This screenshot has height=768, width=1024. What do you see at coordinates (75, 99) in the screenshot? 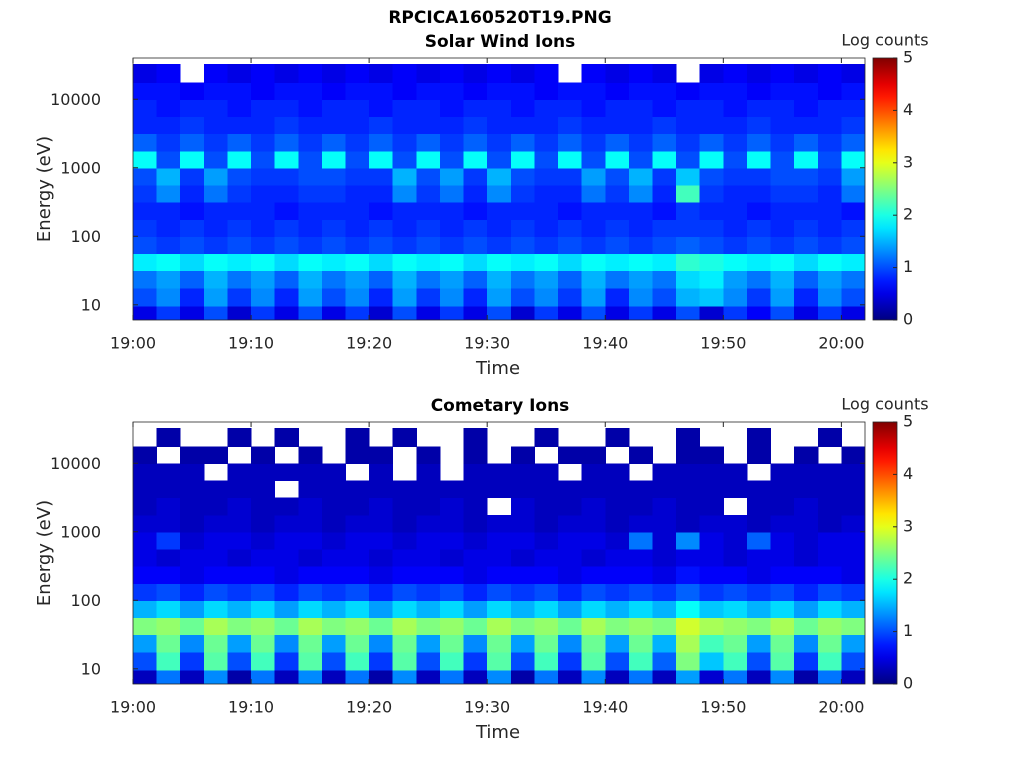
I see `y-tick-label: 10000` at bounding box center [75, 99].